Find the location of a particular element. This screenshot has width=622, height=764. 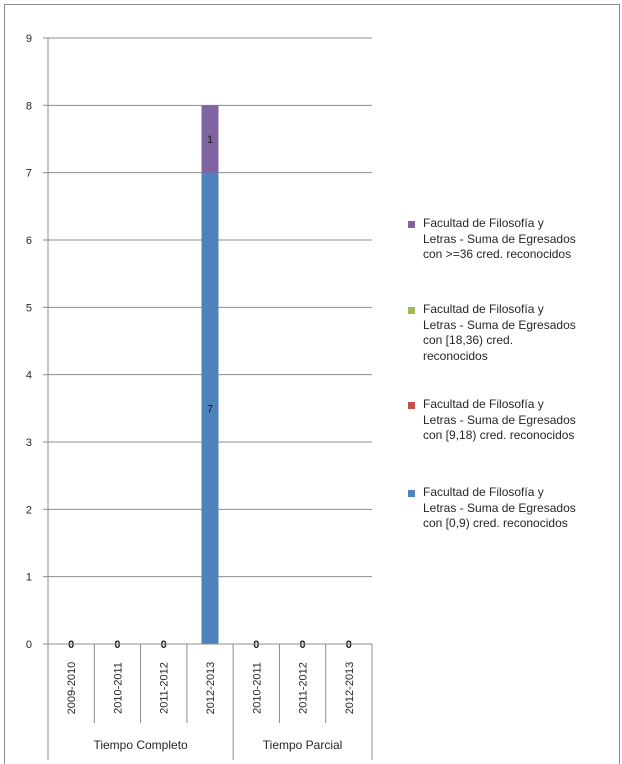

data-label-1: 0 is located at coordinates (117, 645).